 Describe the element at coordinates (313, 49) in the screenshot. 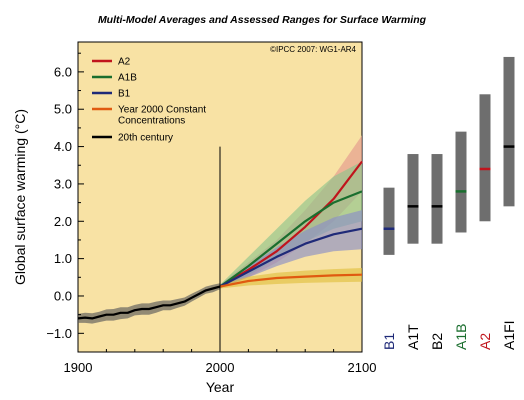

I see `copyright-note: ©IPCC 2007: WG1-AR4` at that location.